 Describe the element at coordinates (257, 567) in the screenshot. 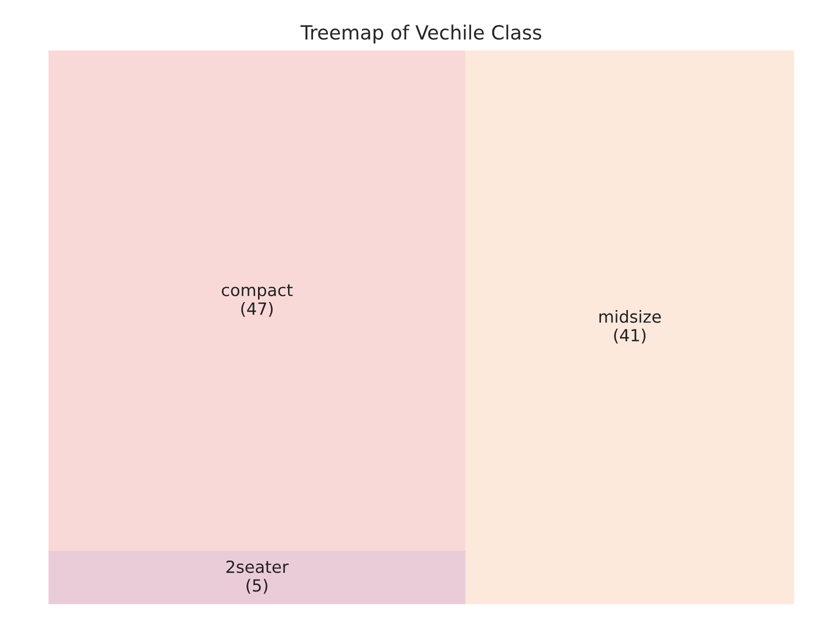

I see `category-label: 2seater` at that location.